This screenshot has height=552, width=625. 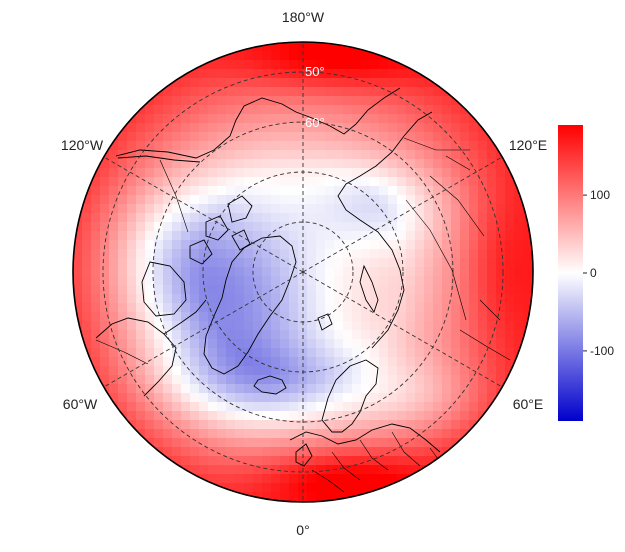 I want to click on lat-label-50: 50°, so click(x=315, y=71).